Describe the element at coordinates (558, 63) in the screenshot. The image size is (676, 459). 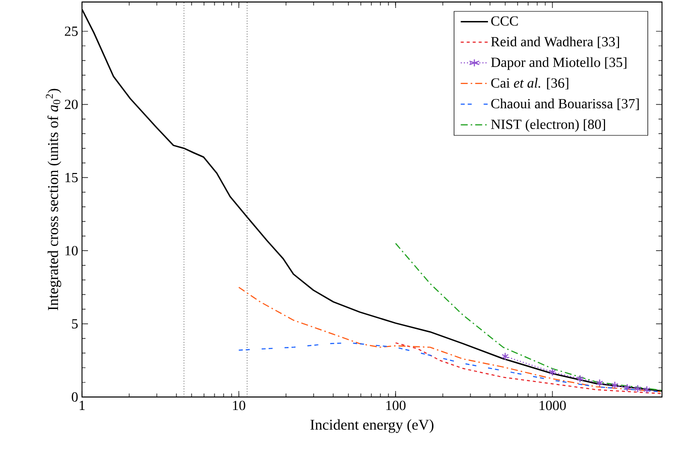
I see `legend-label: Dapor and Miotello [35]` at that location.